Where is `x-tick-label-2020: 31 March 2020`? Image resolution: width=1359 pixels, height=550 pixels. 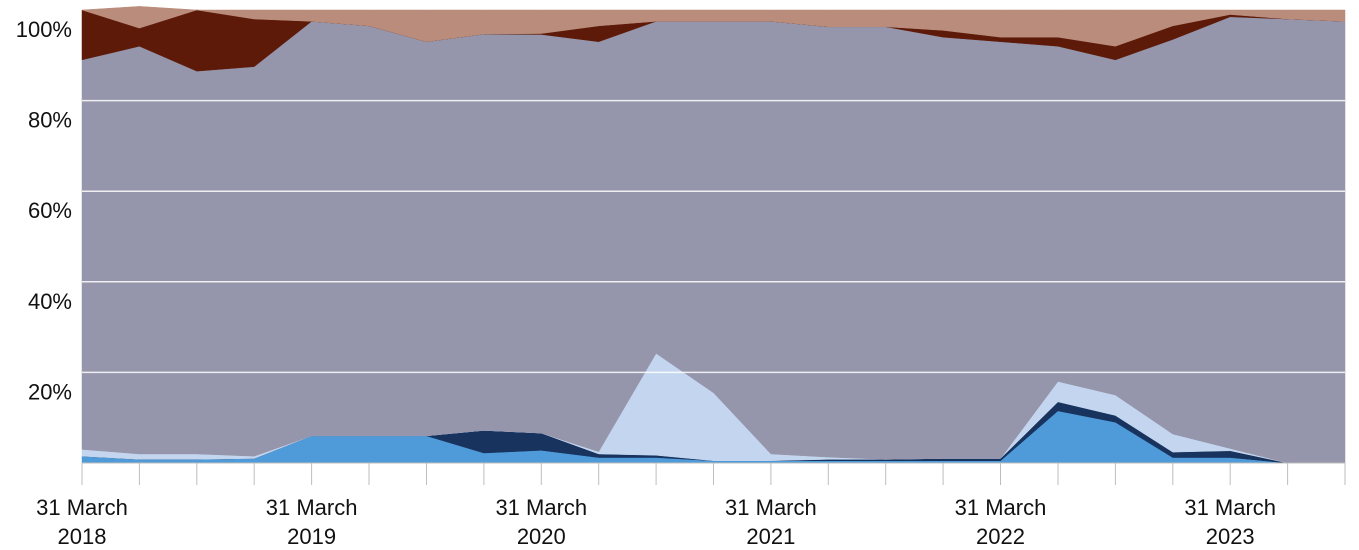
x-tick-label-2020: 31 March 2020 is located at coordinates (541, 522).